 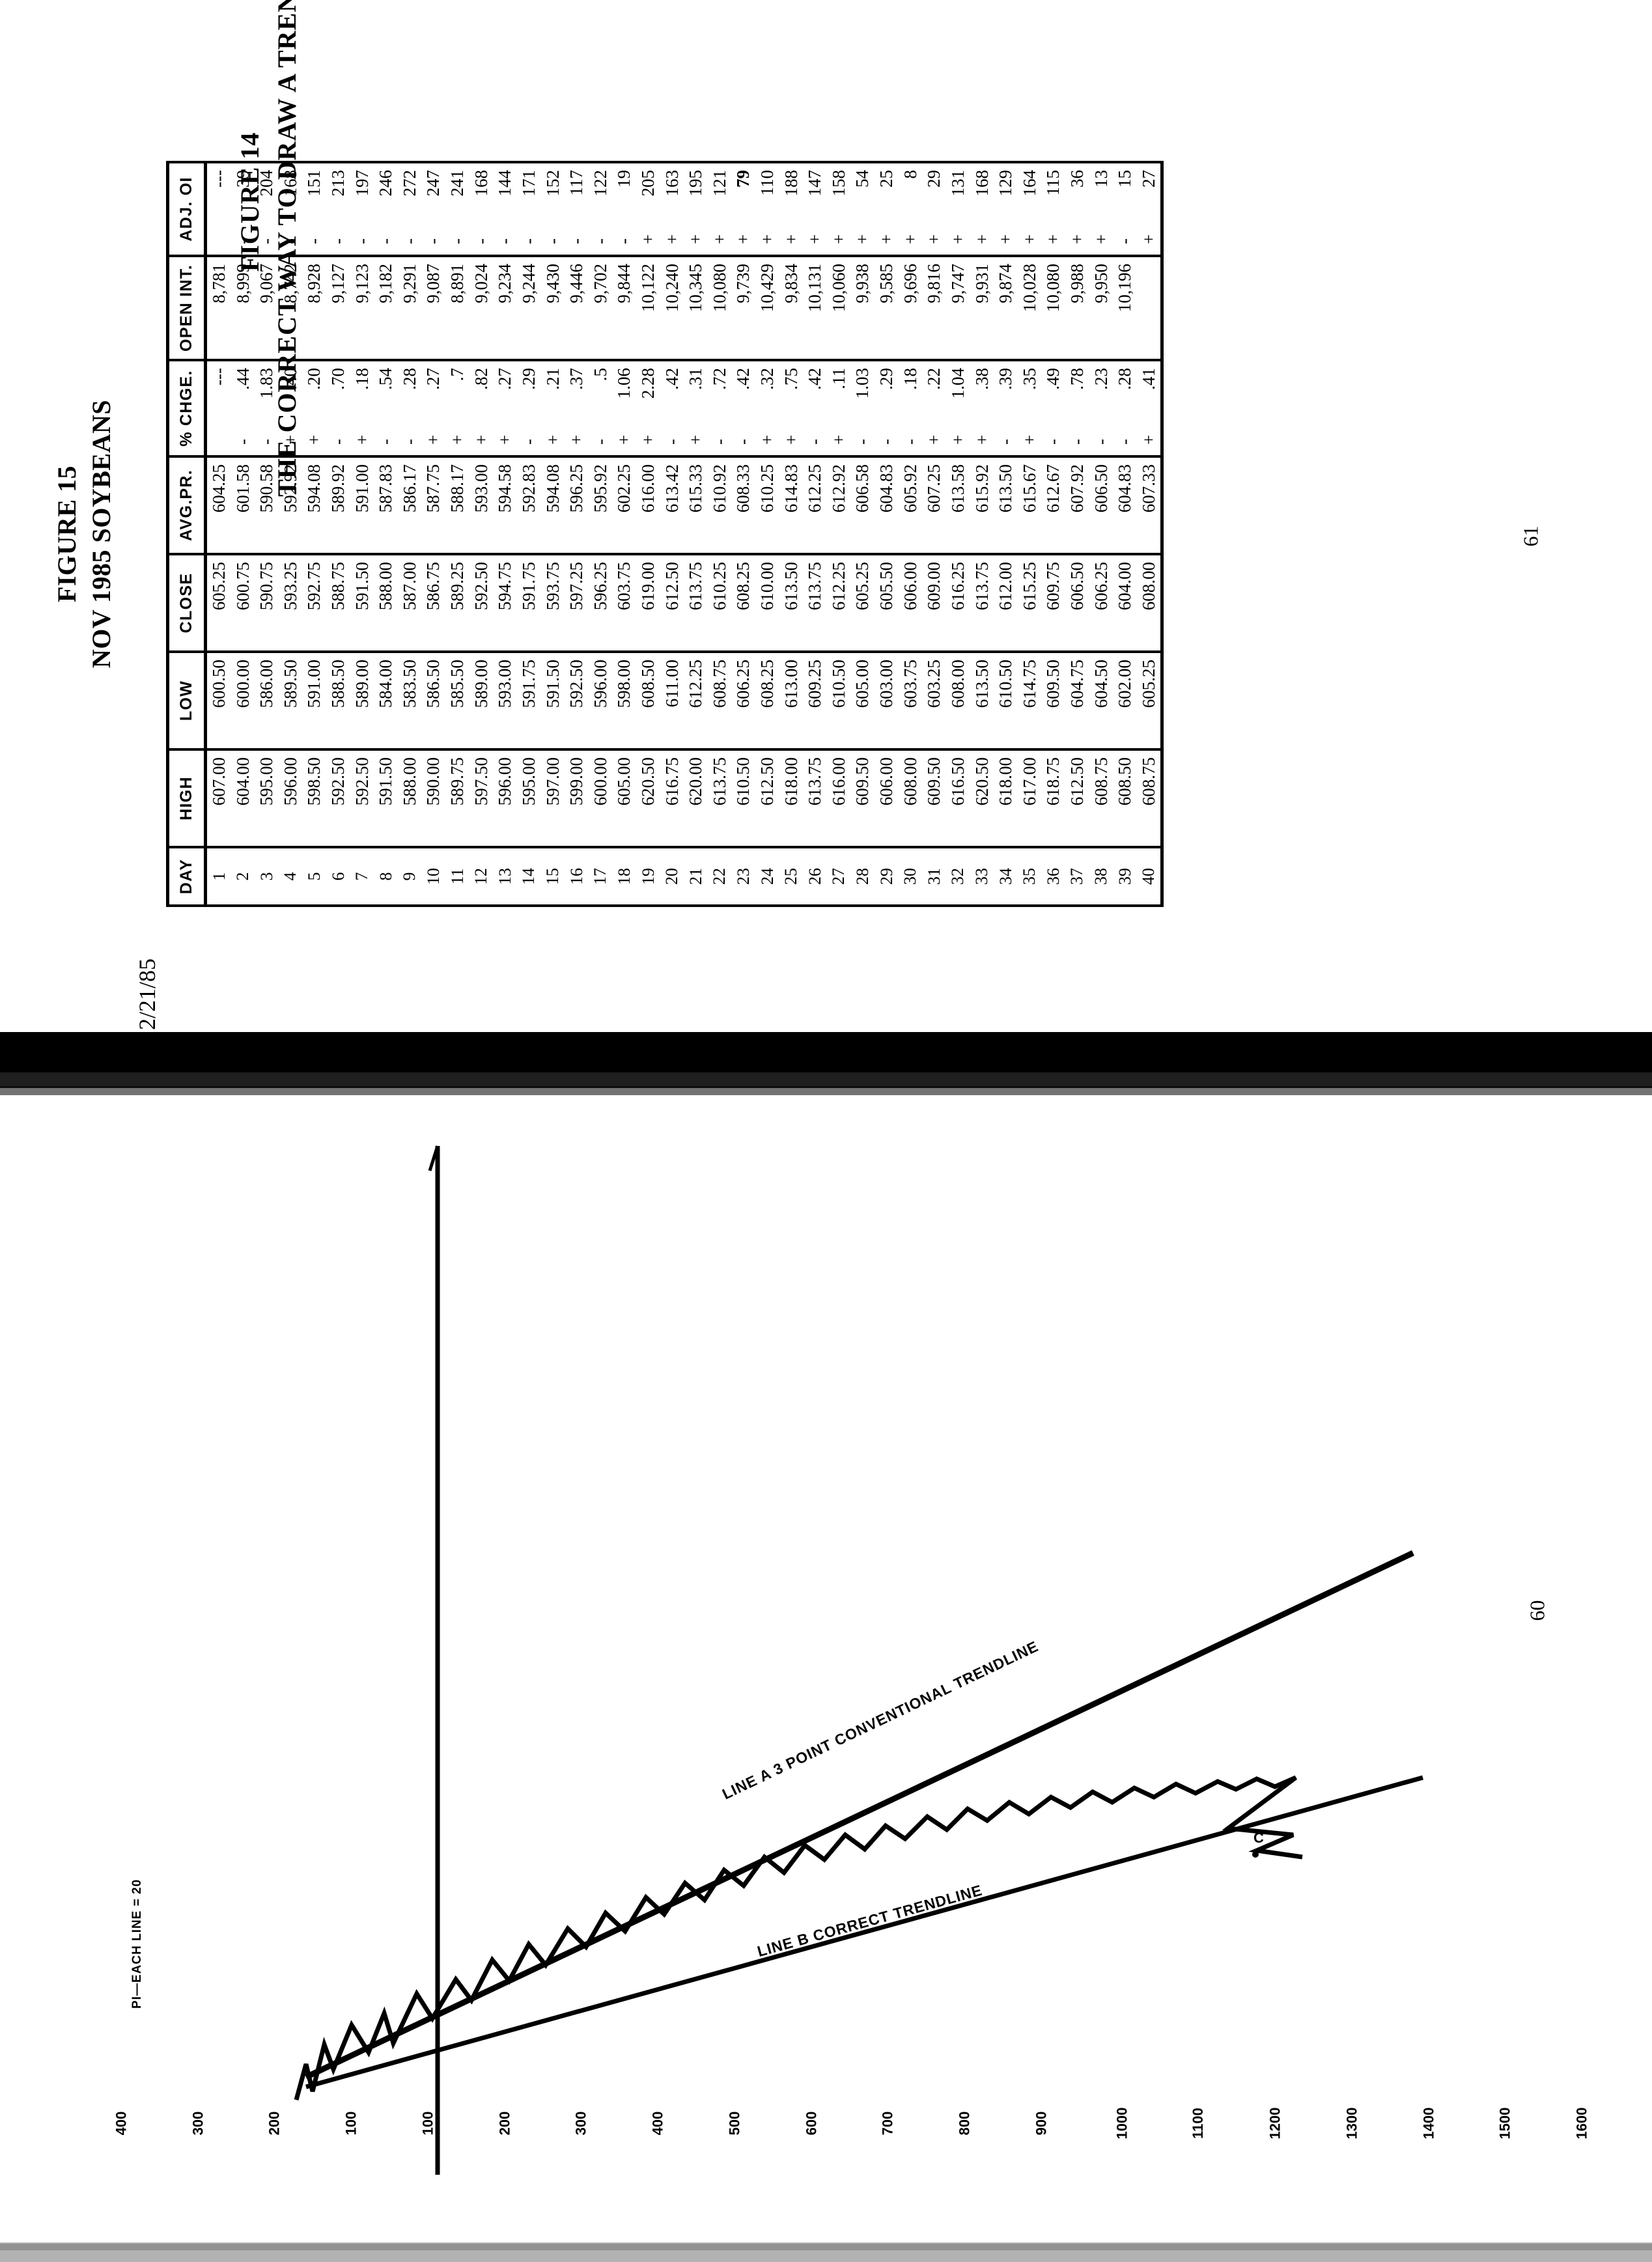 What do you see at coordinates (1006, 603) in the screenshot?
I see `cell-close: 612.00` at bounding box center [1006, 603].